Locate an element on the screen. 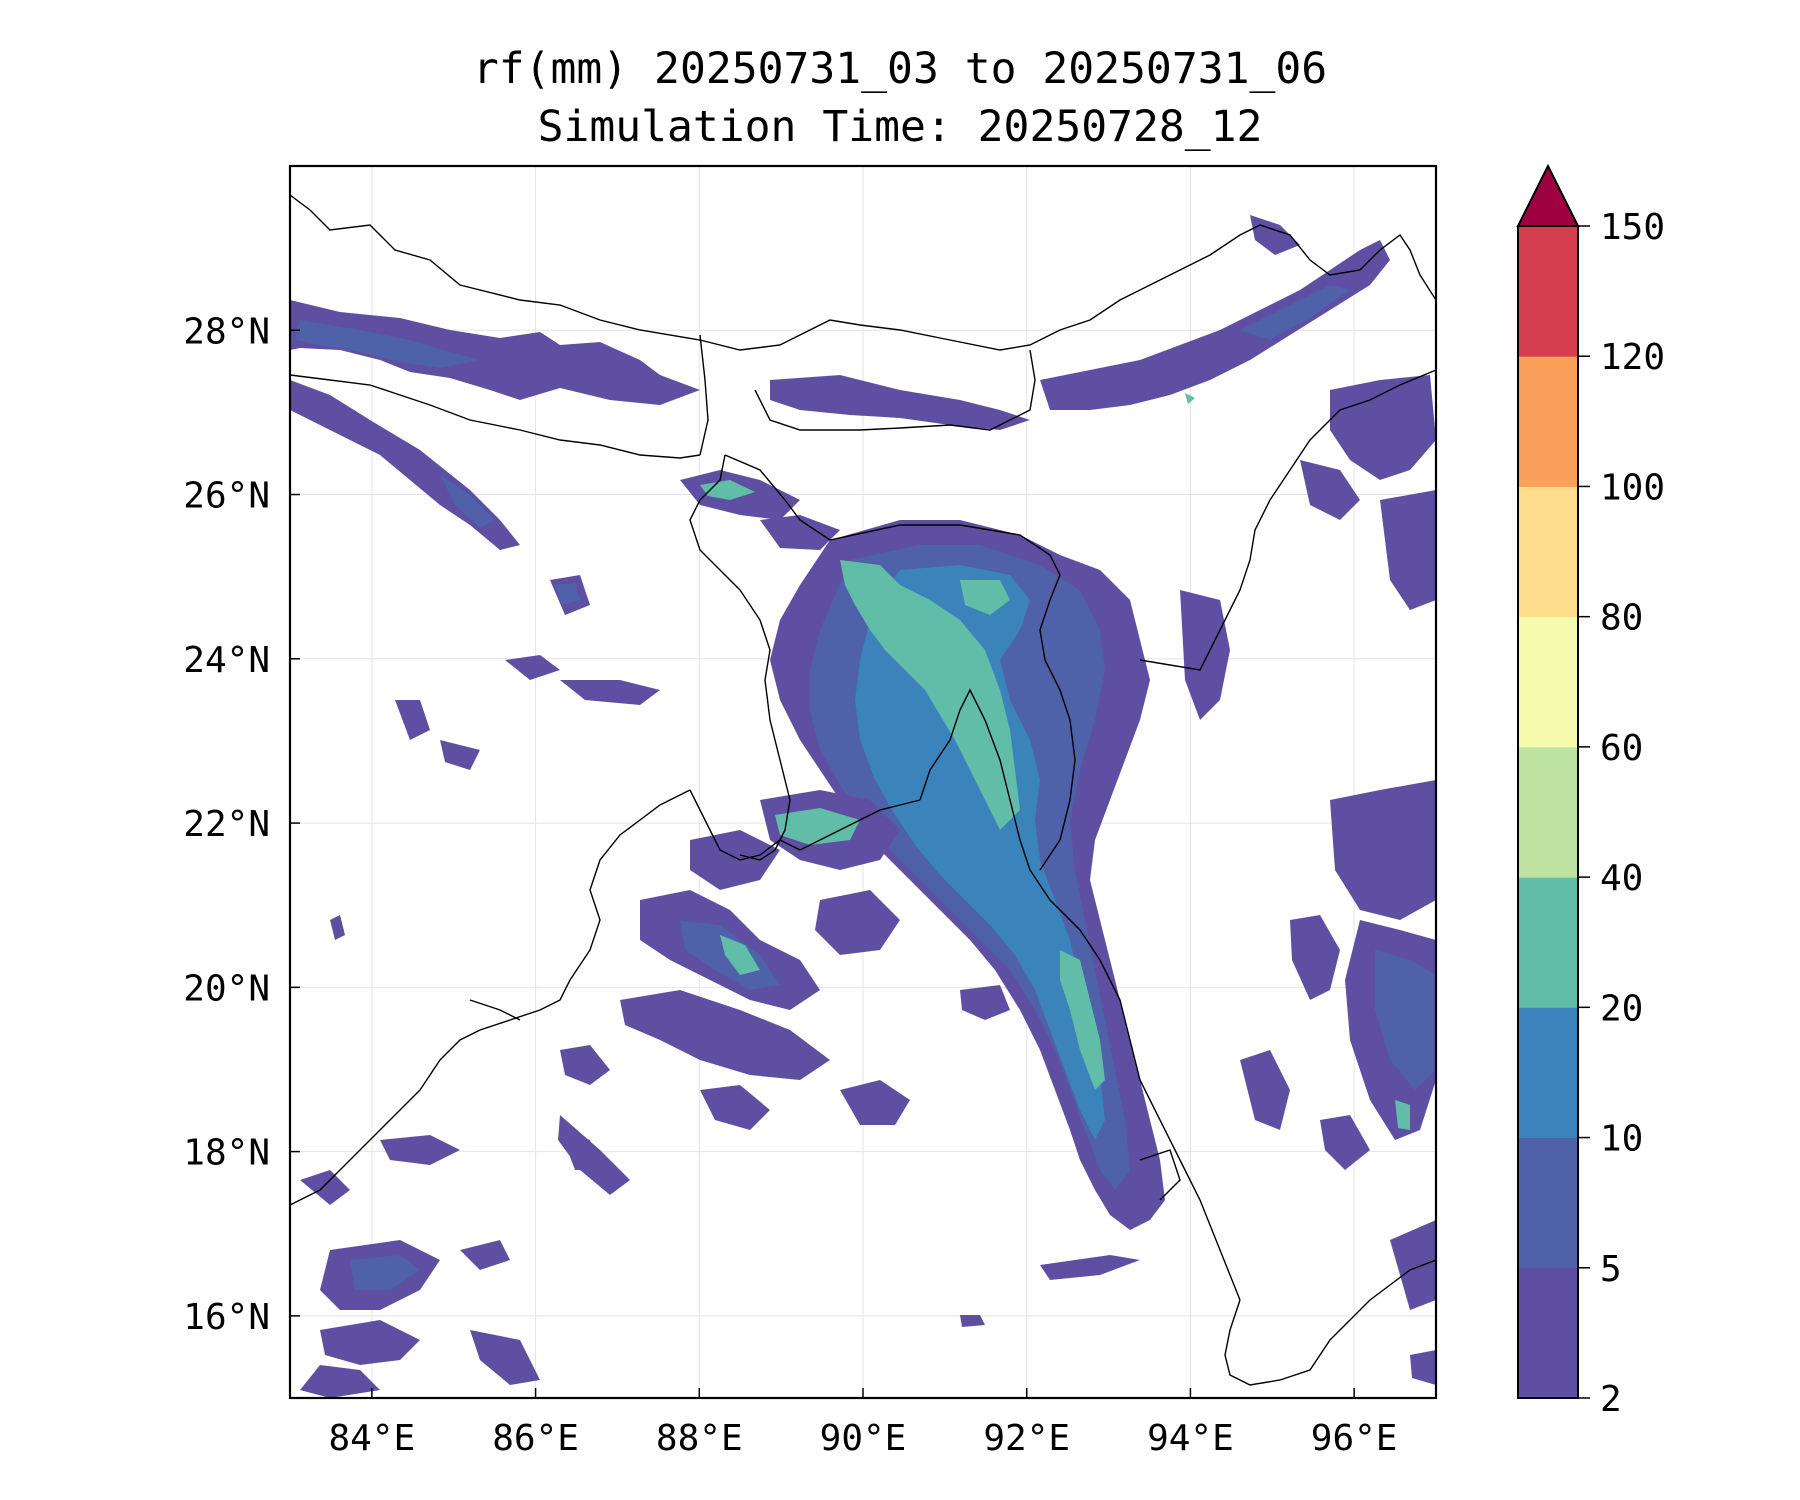 The width and height of the screenshot is (1800, 1500). lat-tick-label: 16°N is located at coordinates (226, 1317).